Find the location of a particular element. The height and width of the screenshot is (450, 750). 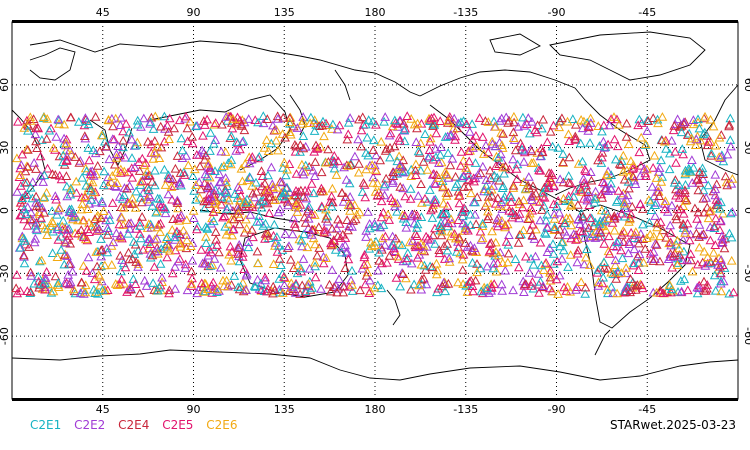

lat-tick-label: 0 is located at coordinates (746, 210).